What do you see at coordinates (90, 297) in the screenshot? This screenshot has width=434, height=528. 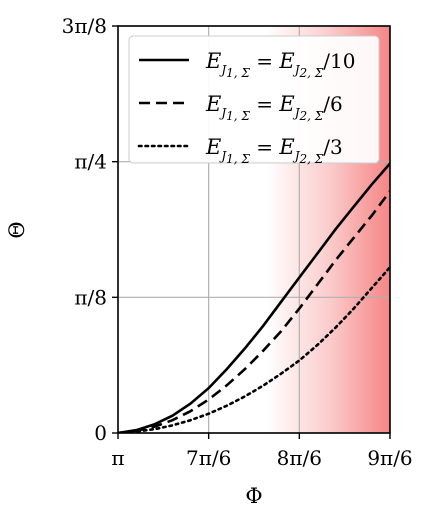 I see `y-tick-label: π/8` at bounding box center [90, 297].